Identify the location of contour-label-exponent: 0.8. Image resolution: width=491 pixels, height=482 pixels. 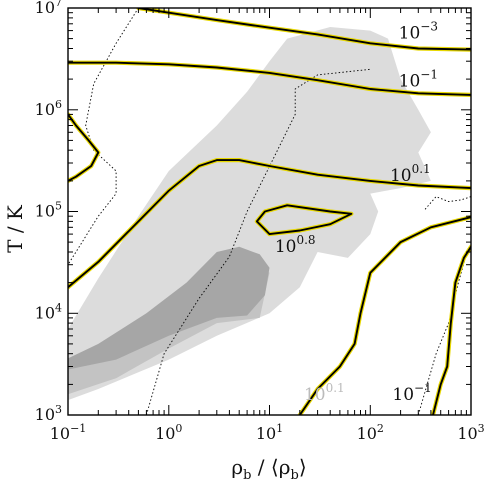
(305, 240).